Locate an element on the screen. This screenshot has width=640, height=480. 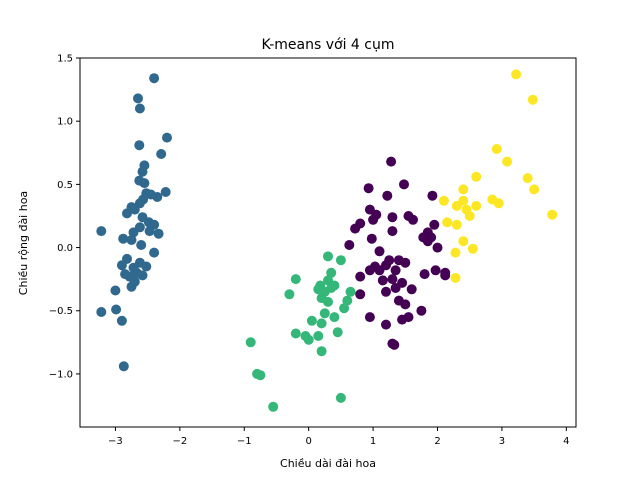
x-tick-label: 0 is located at coordinates (308, 441).